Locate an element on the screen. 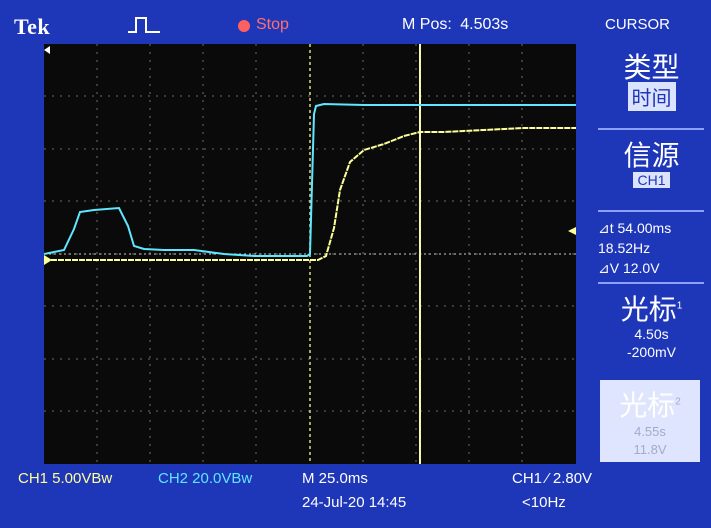  horizontal-position-value: 4.503s is located at coordinates (484, 24).